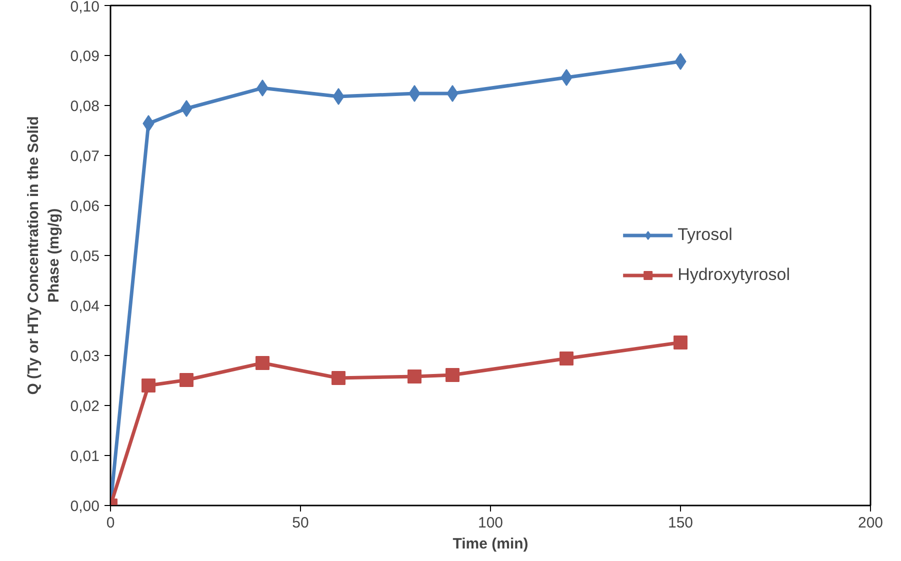  I want to click on y-tick-label: 0,08, so click(85, 106).